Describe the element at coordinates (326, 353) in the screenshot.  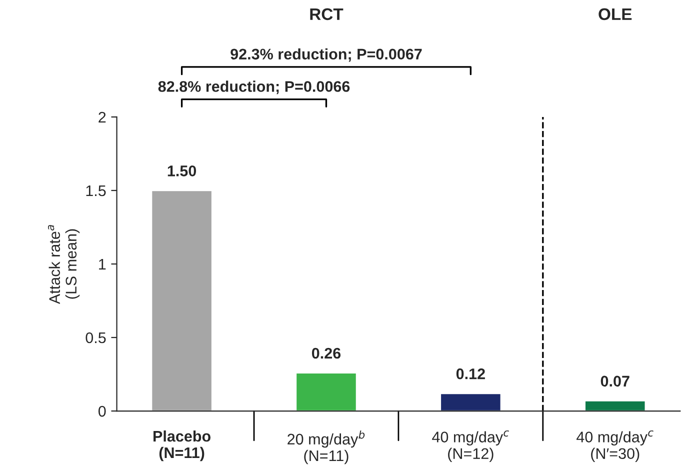
I see `data-label: 0.26` at that location.